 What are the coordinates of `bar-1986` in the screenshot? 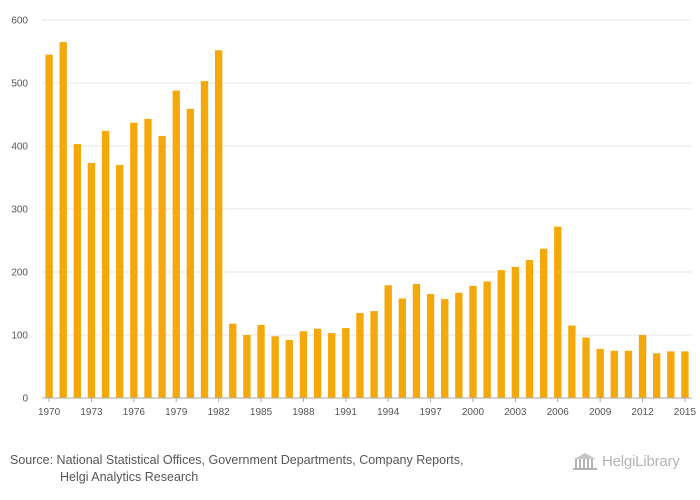 It's located at (275, 367).